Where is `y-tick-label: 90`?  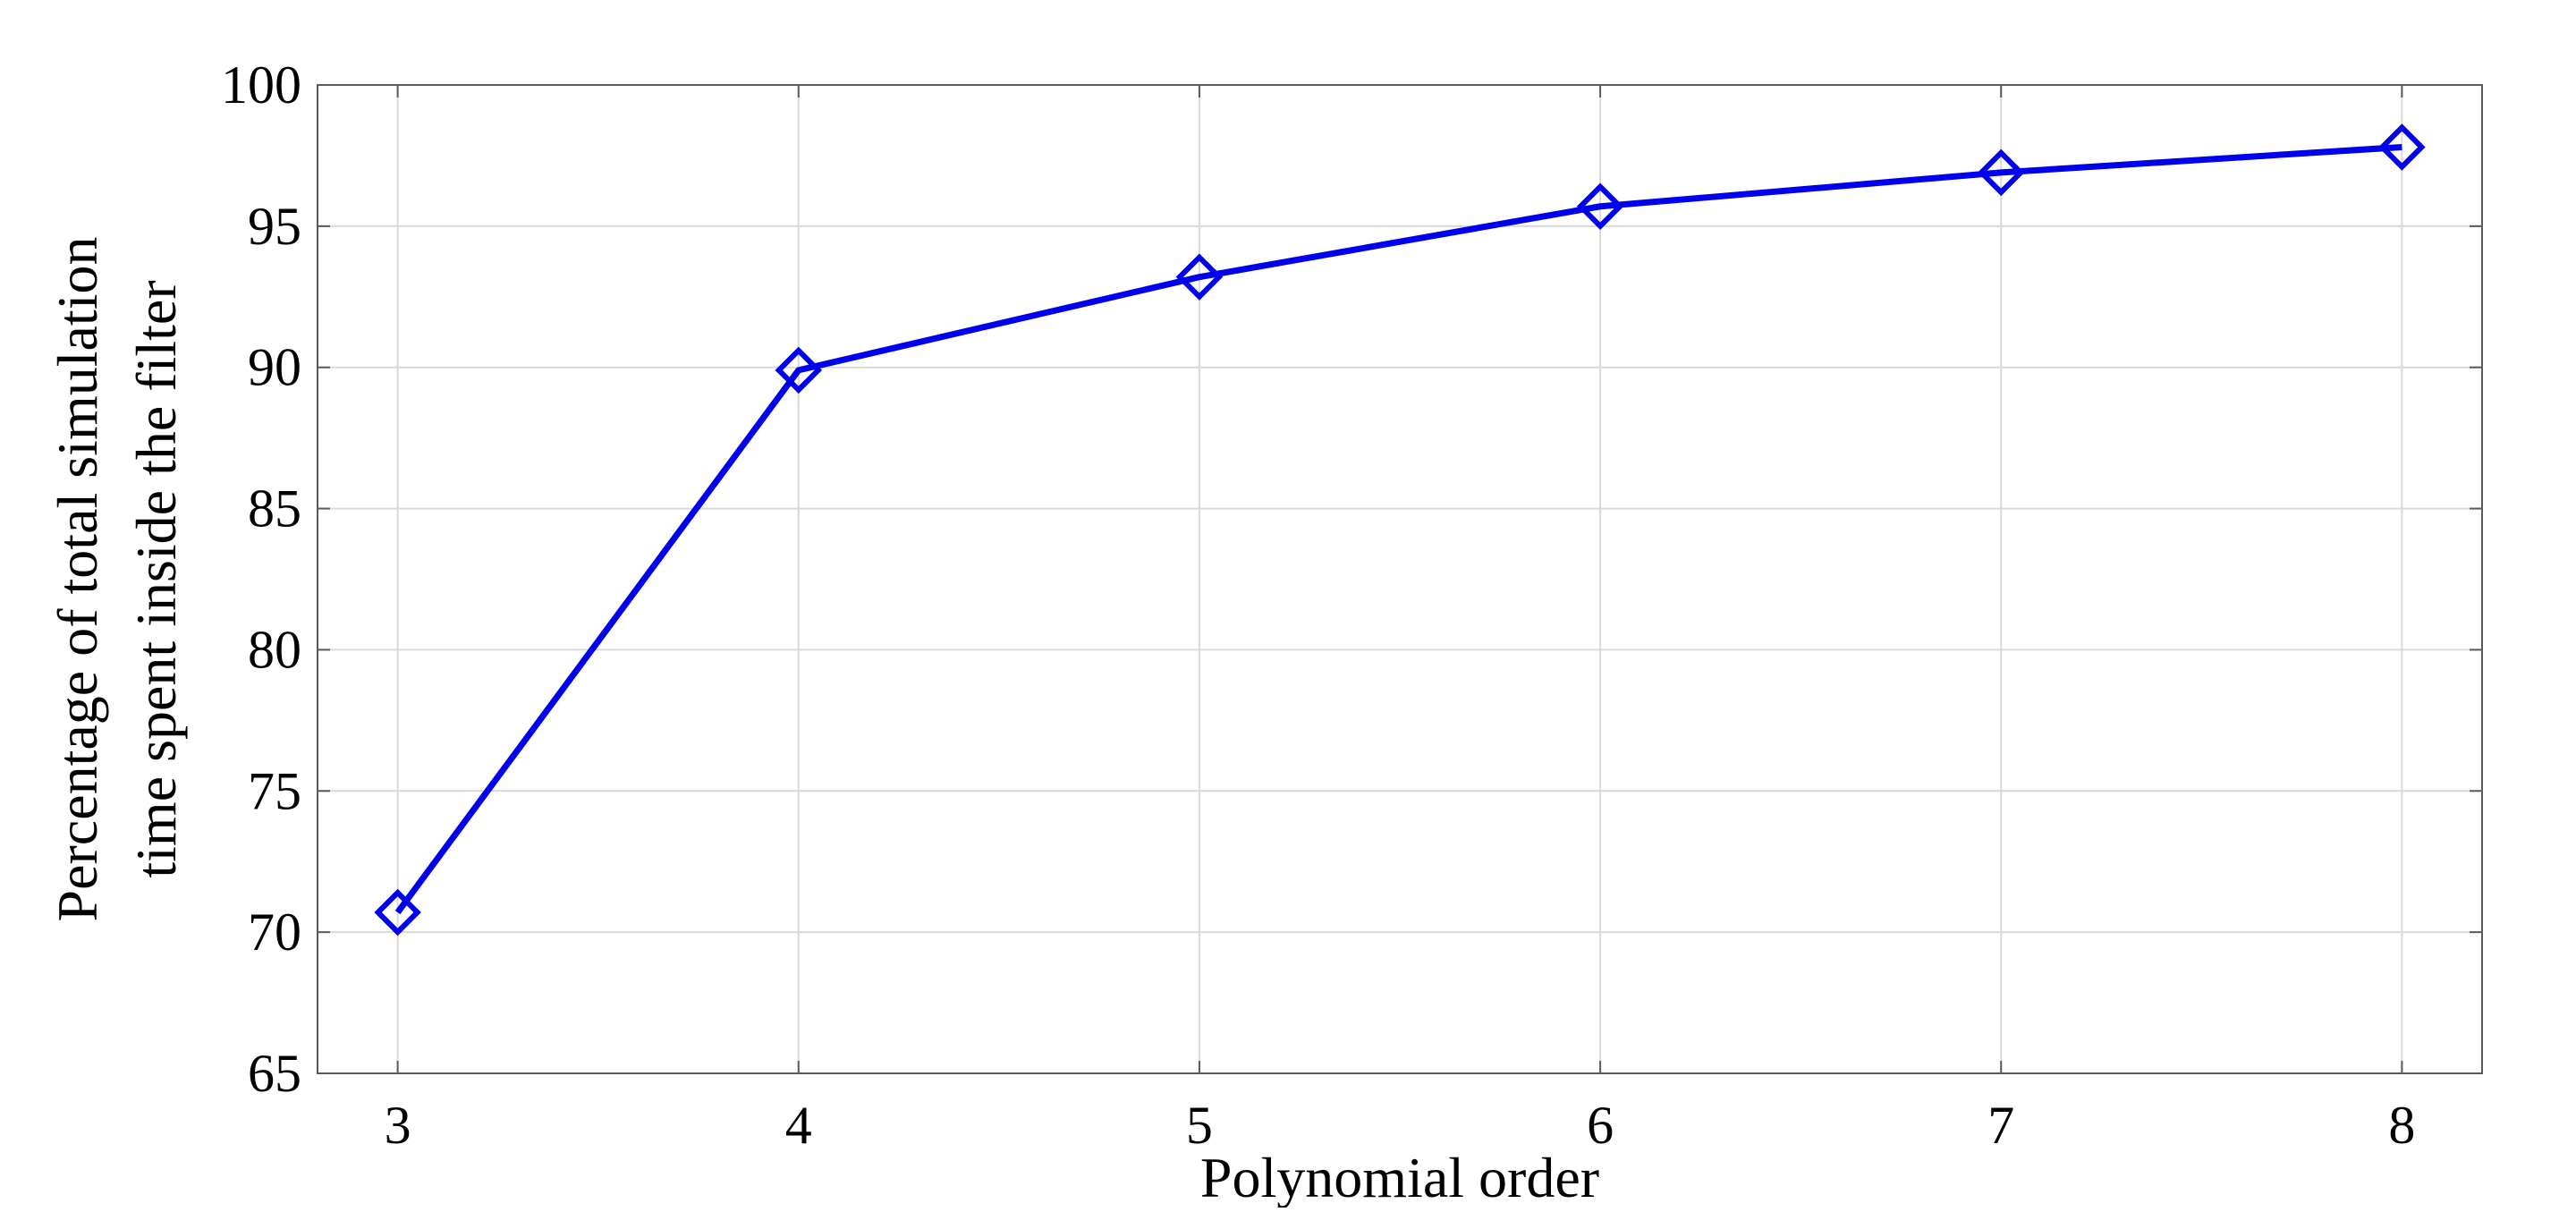
y-tick-label: 90 is located at coordinates (274, 367).